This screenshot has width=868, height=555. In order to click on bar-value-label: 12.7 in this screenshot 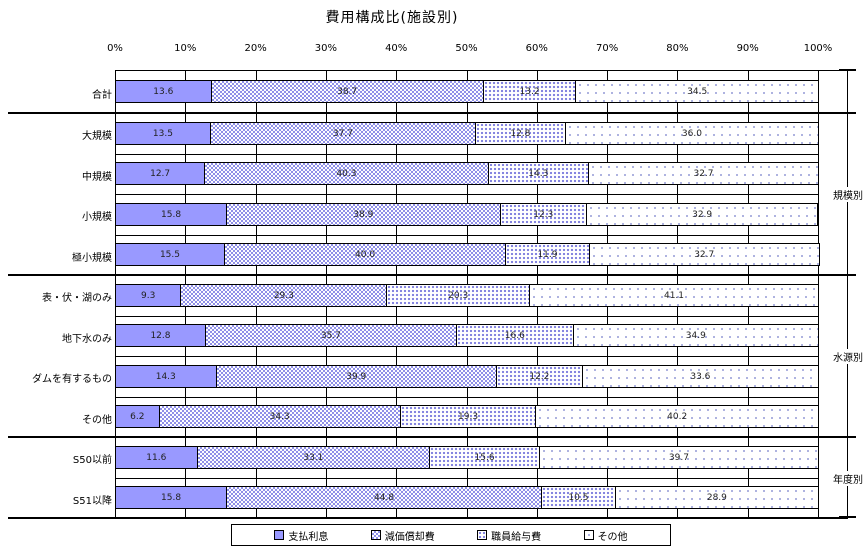, I will do `click(160, 173)`.